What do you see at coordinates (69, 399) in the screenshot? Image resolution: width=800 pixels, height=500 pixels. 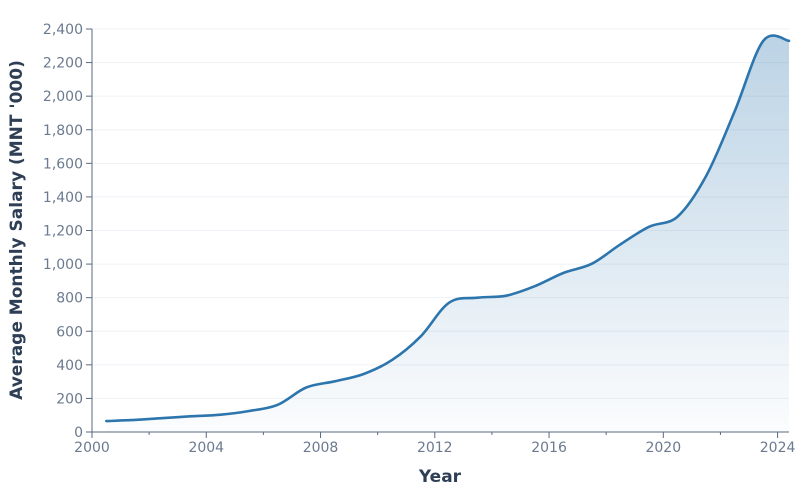 I see `y-tick-label: 200` at bounding box center [69, 399].